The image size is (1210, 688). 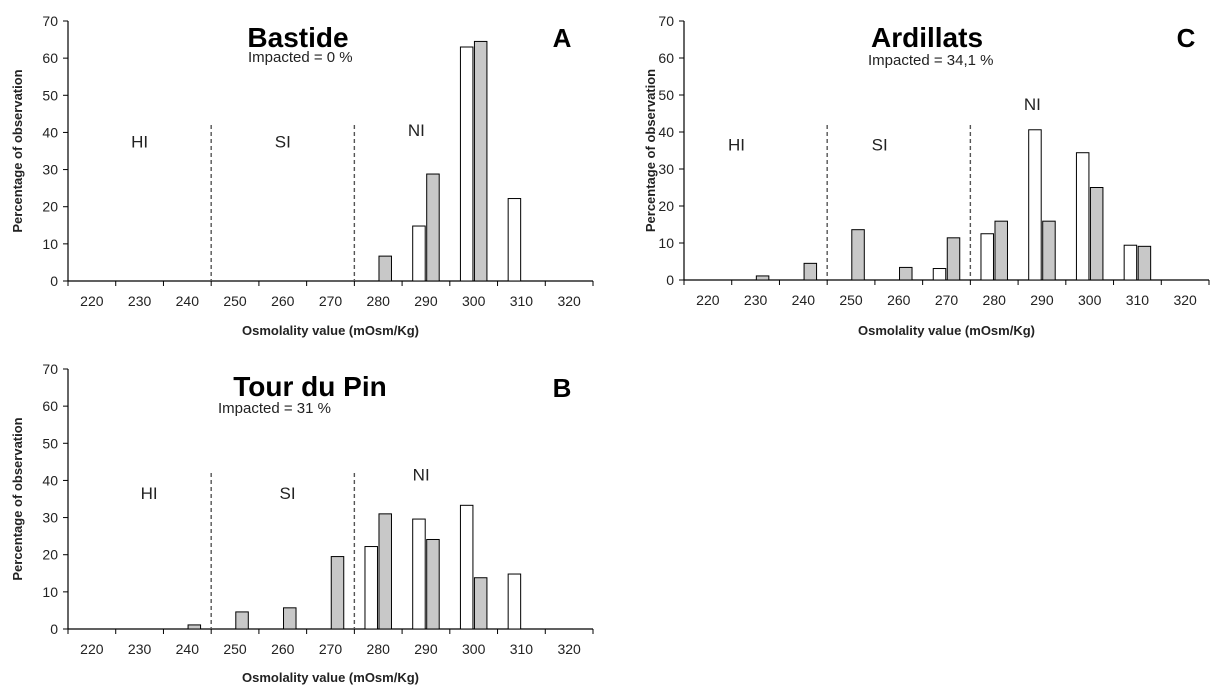 What do you see at coordinates (1186, 38) in the screenshot?
I see `panel-letter: C` at bounding box center [1186, 38].